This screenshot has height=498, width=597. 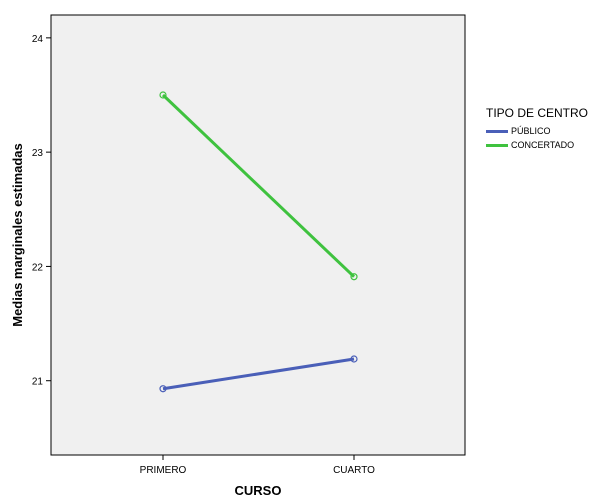 What do you see at coordinates (38, 382) in the screenshot?
I see `y-tick-label: 21` at bounding box center [38, 382].